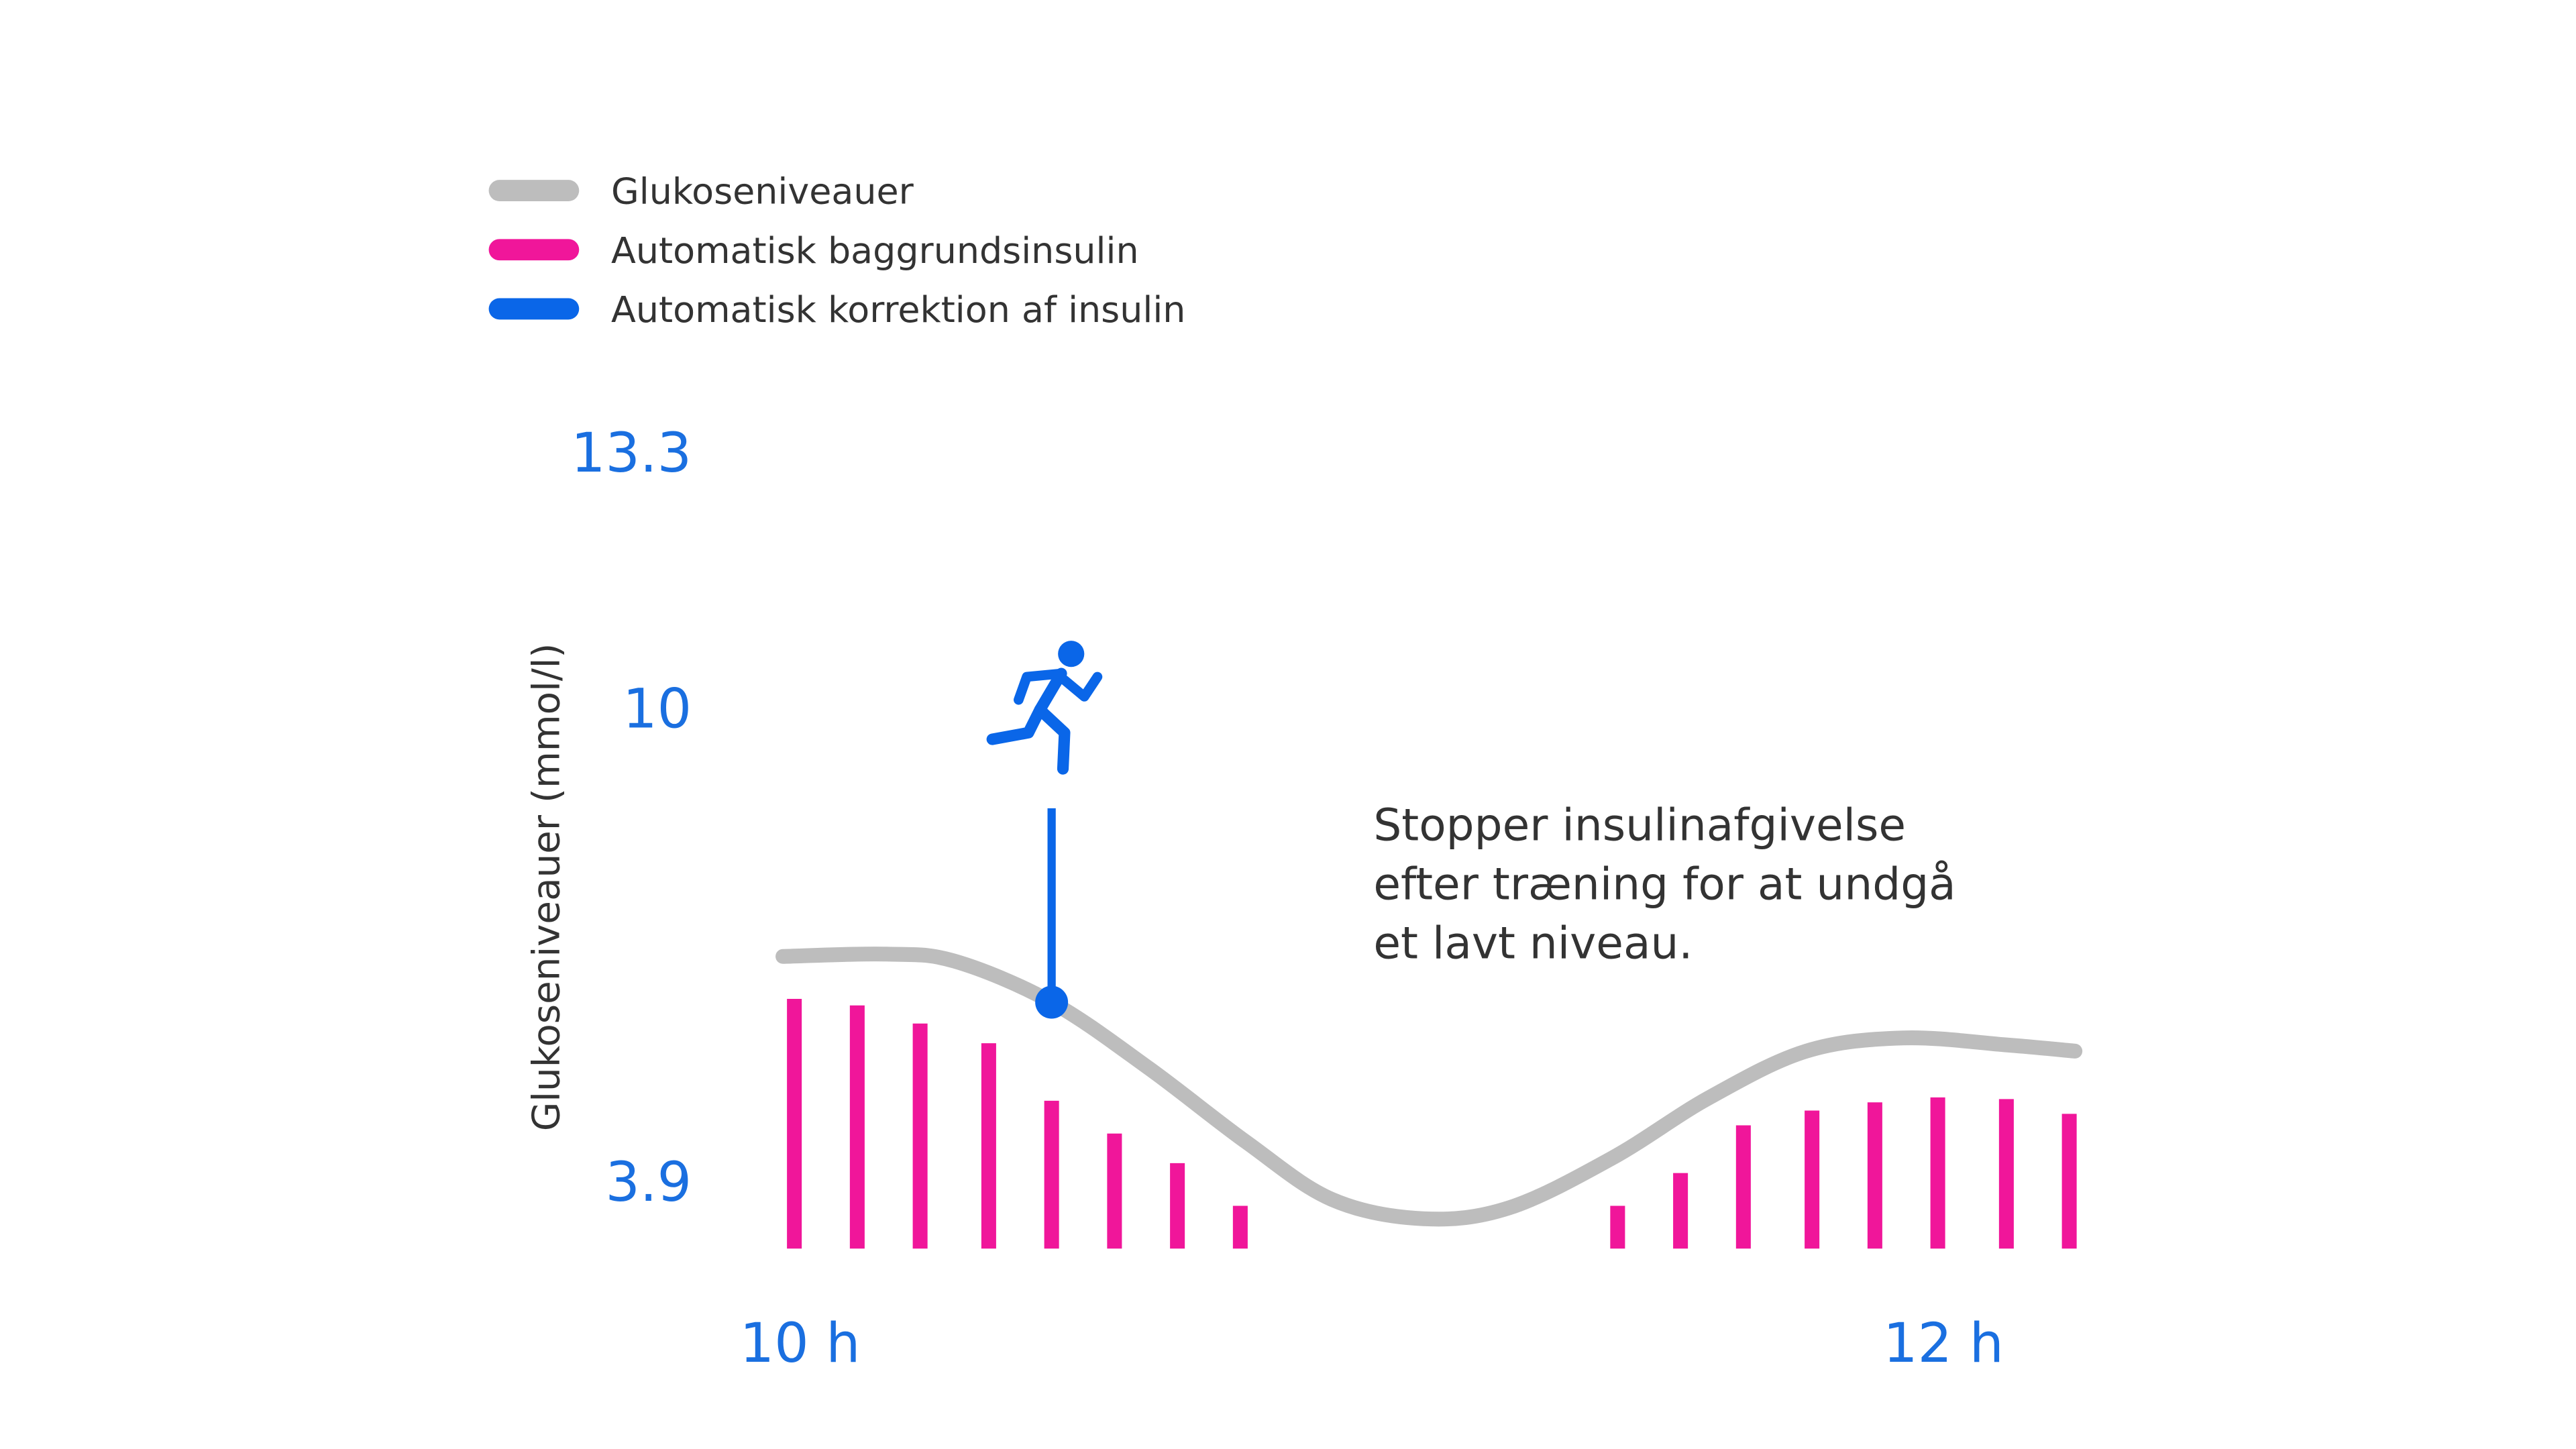  What do you see at coordinates (1664, 884) in the screenshot?
I see `annotation: efter træning for at undgå` at bounding box center [1664, 884].